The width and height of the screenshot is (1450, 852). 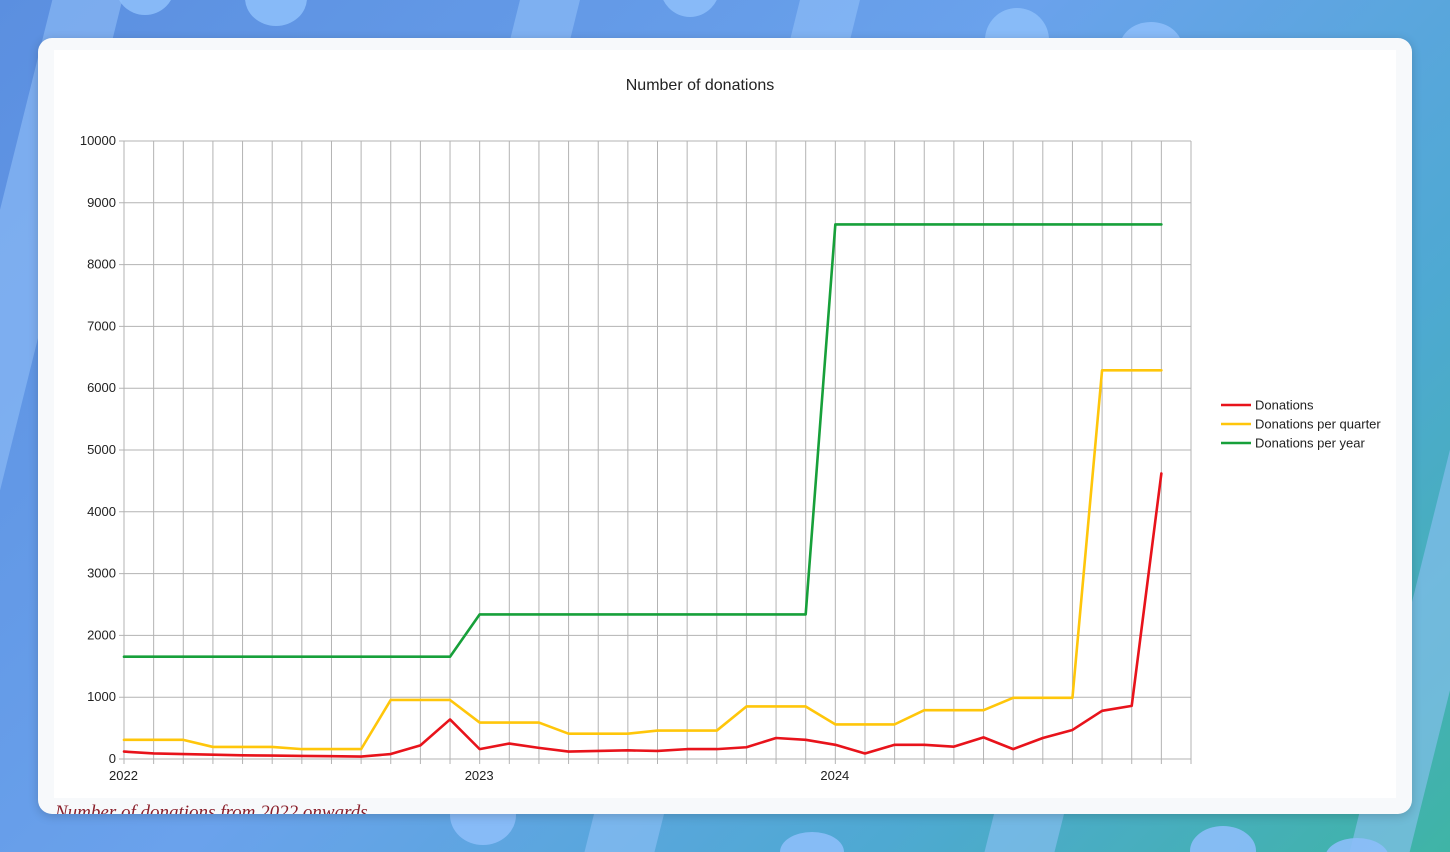 I want to click on y-tick-label: 9000, so click(x=101, y=202).